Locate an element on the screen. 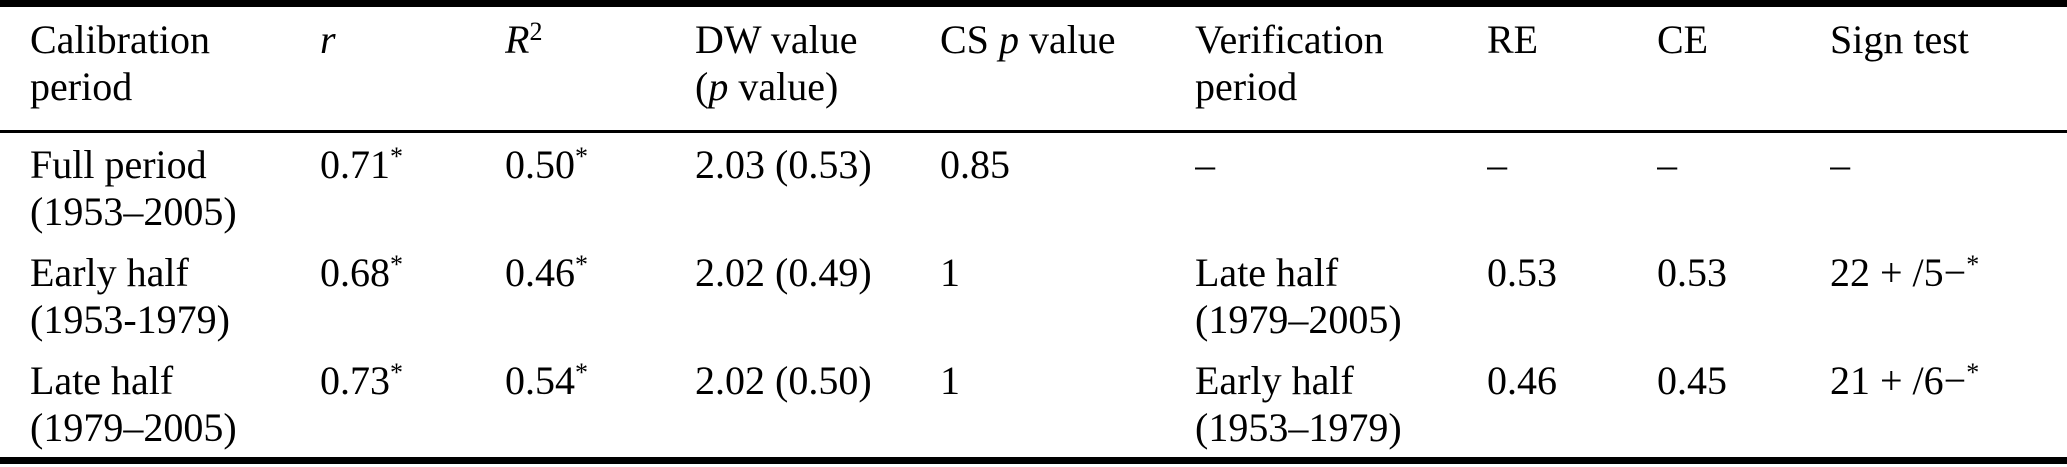 This screenshot has width=2067, height=467. cell-ce: 0.45 is located at coordinates (1743, 405).